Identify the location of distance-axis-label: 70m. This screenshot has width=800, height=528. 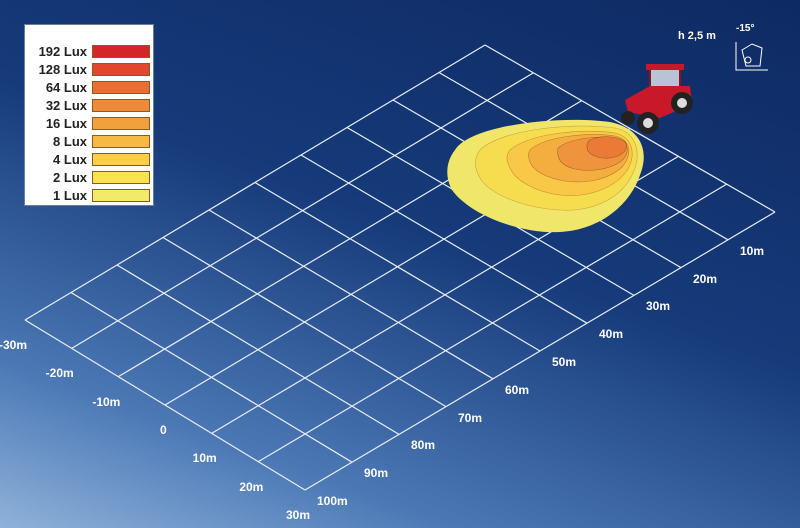
(470, 417).